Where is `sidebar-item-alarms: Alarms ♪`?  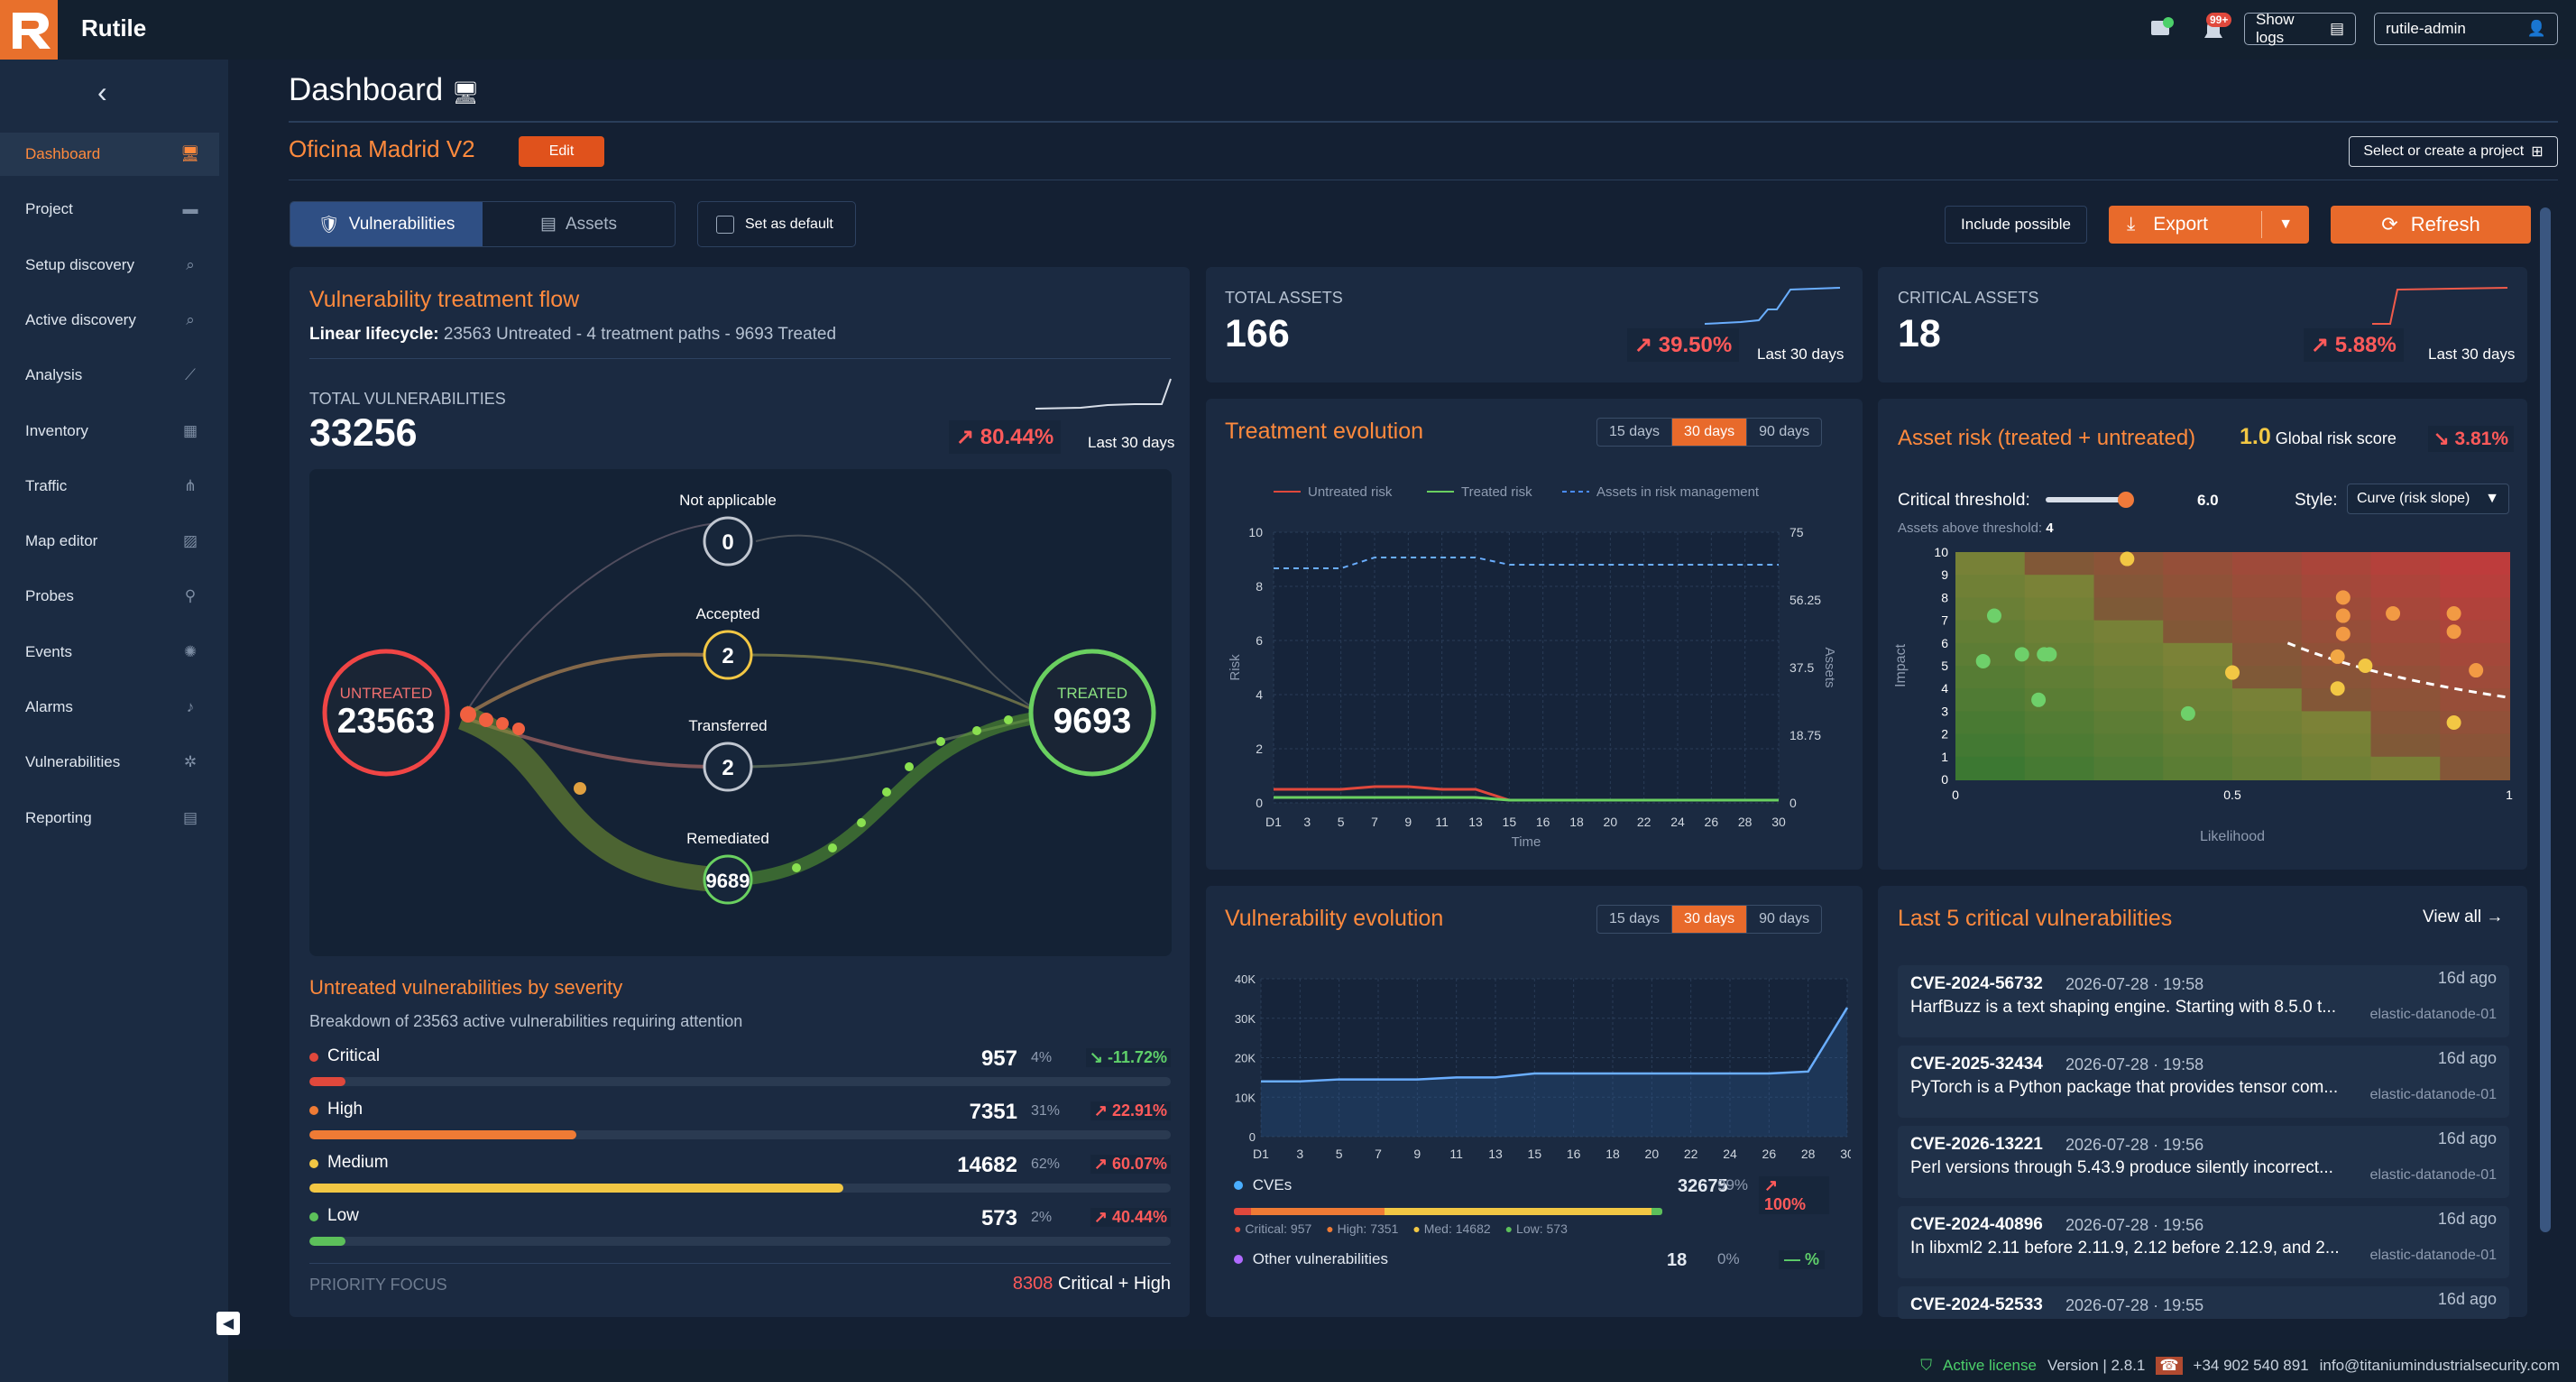
sidebar-item-alarms: Alarms ♪ is located at coordinates (109, 707).